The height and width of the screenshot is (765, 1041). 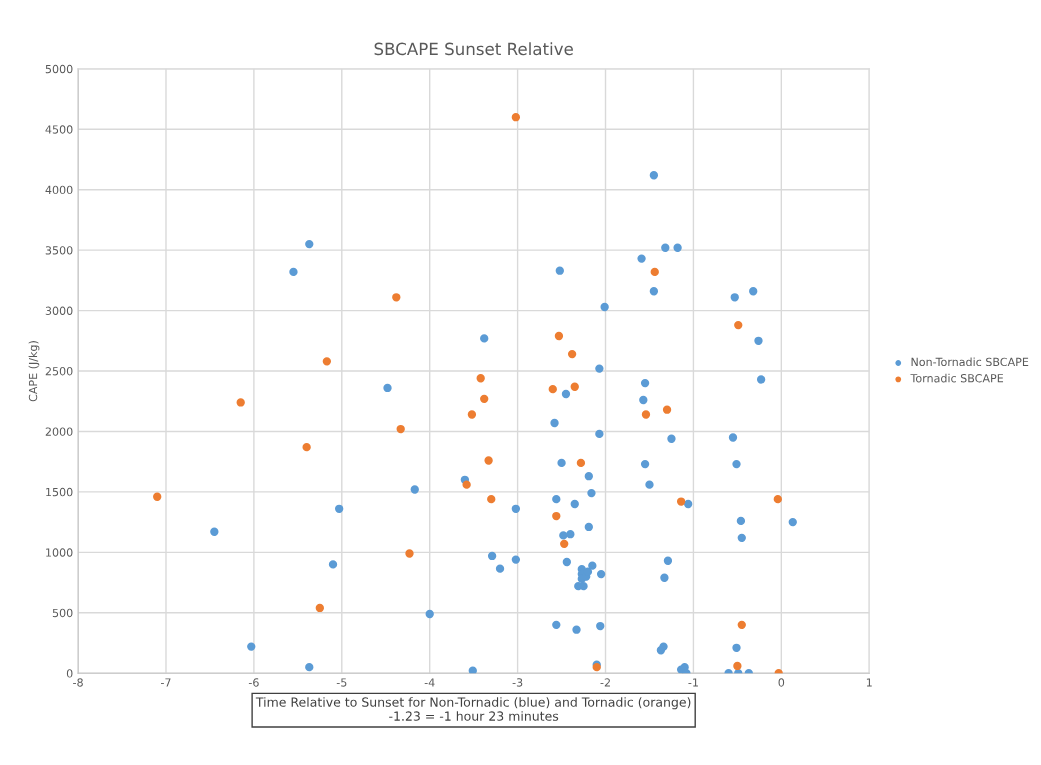 I want to click on x-tick-label: -6, so click(x=253, y=682).